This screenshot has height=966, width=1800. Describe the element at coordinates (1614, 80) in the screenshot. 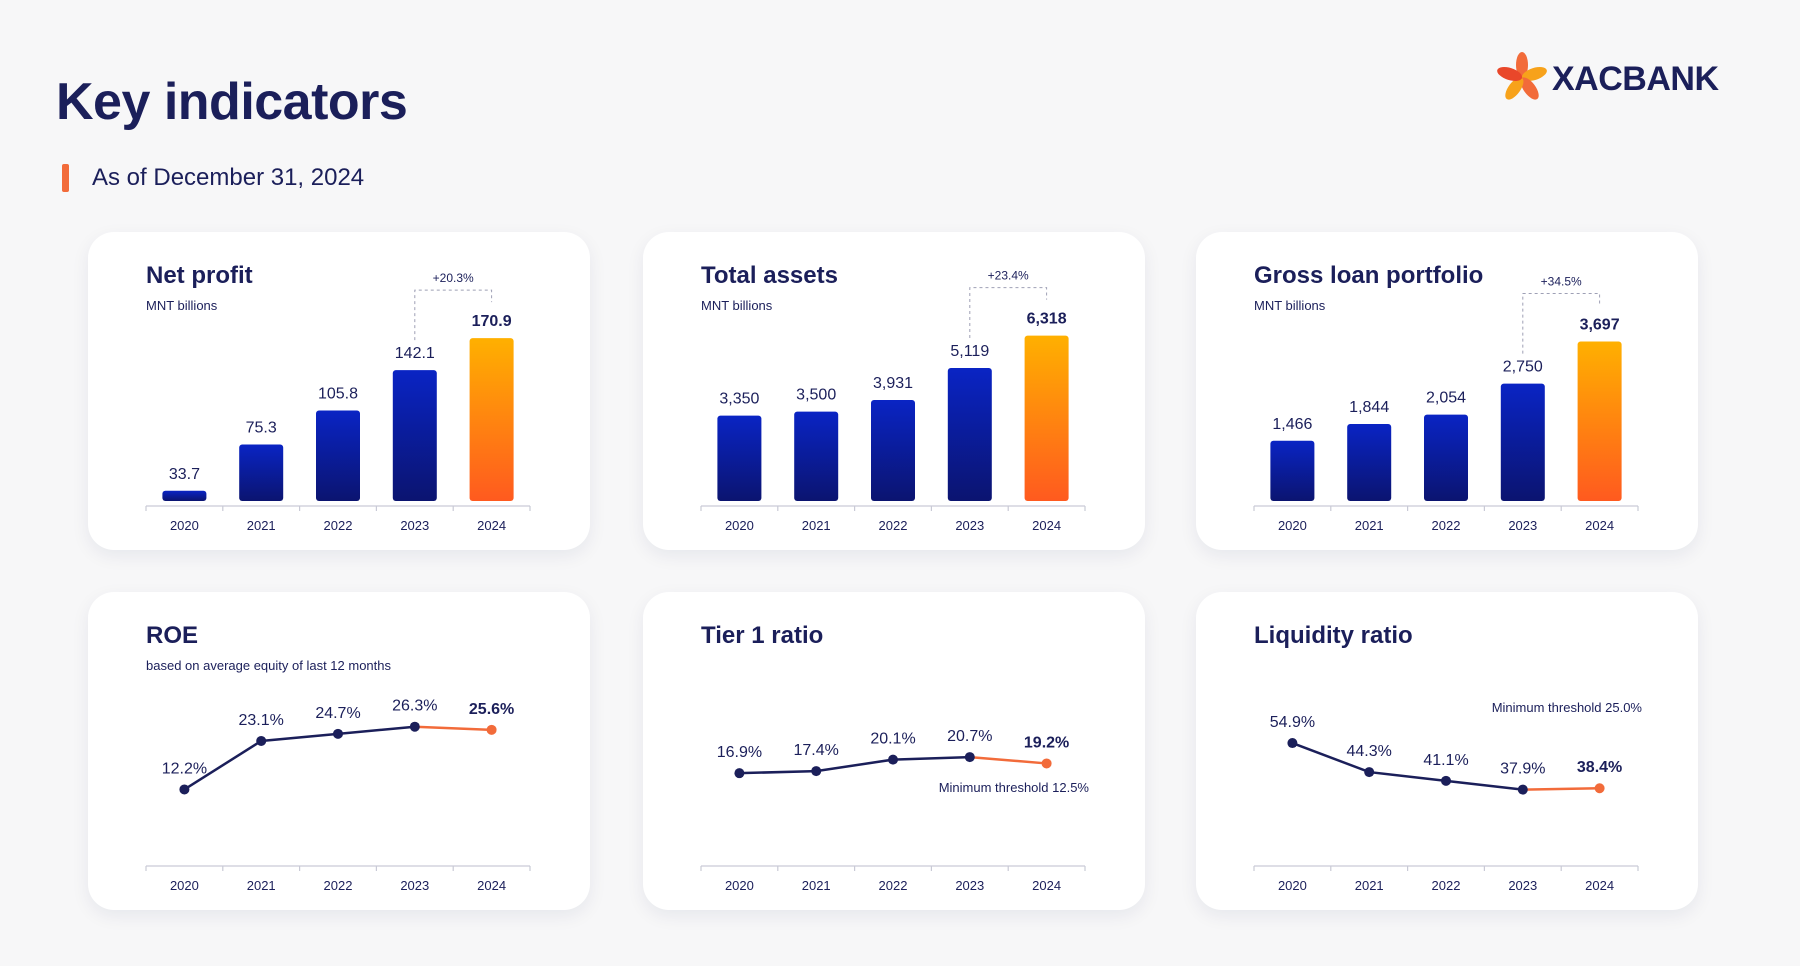

I see `xacbank-logo: XACBANK` at that location.